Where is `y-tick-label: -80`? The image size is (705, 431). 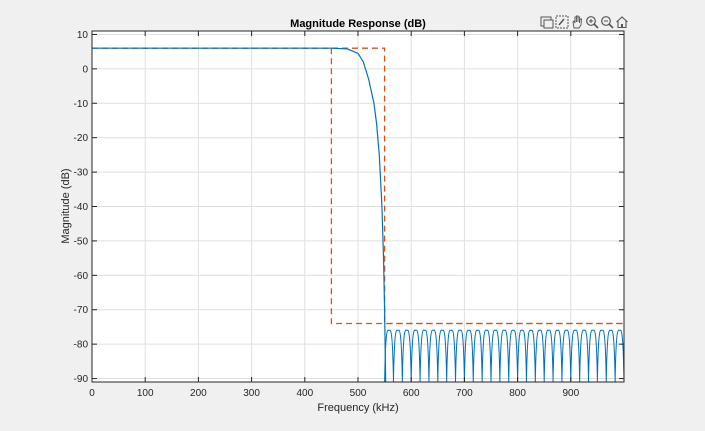
y-tick-label: -80 is located at coordinates (81, 345).